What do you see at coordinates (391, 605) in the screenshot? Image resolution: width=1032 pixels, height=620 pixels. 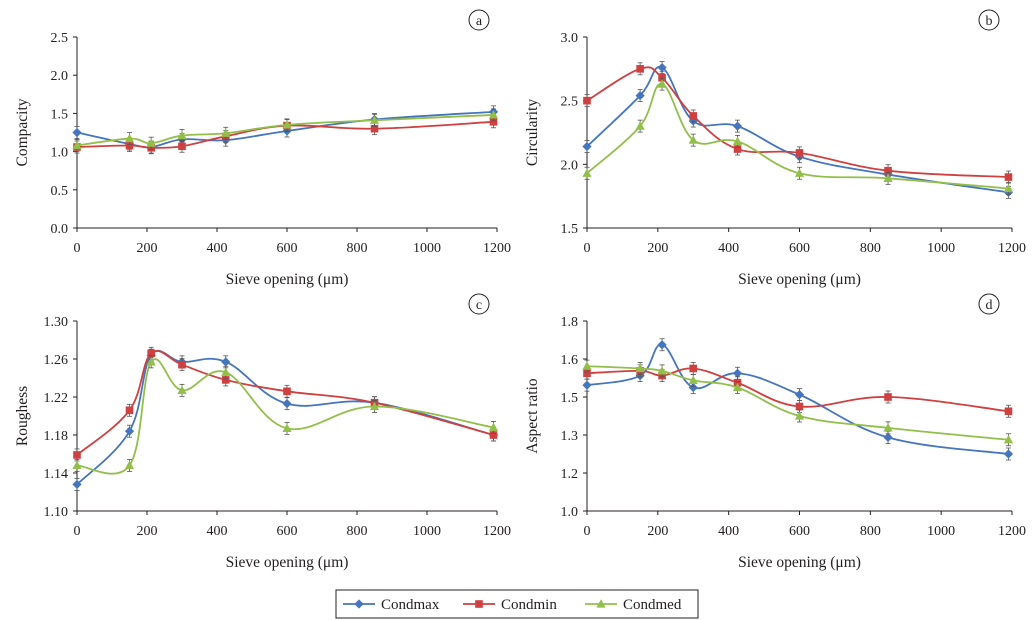 I see `legend-entry-condmax: Condmax` at bounding box center [391, 605].